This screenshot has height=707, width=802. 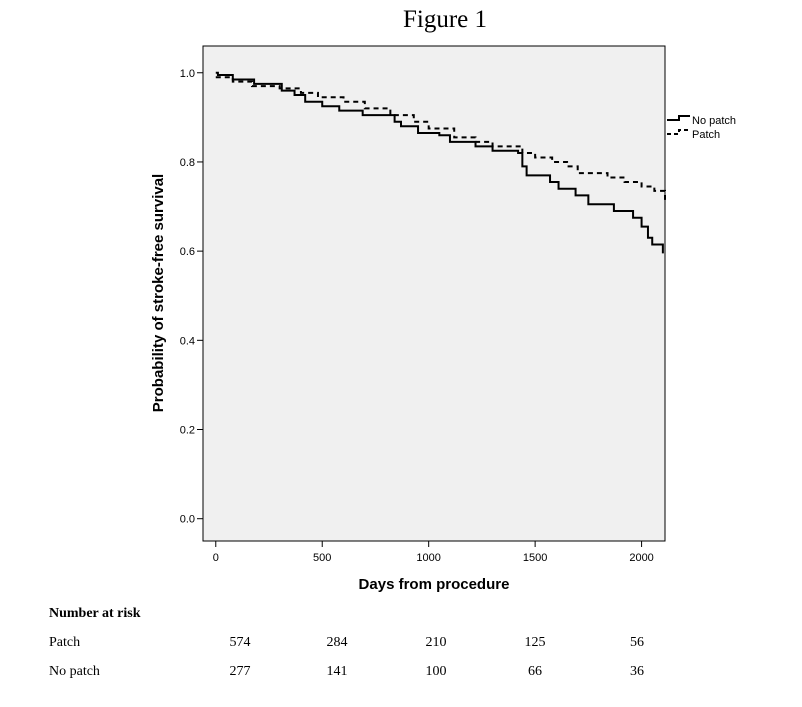 What do you see at coordinates (187, 163) in the screenshot?
I see `y-tick-label: 0.8` at bounding box center [187, 163].